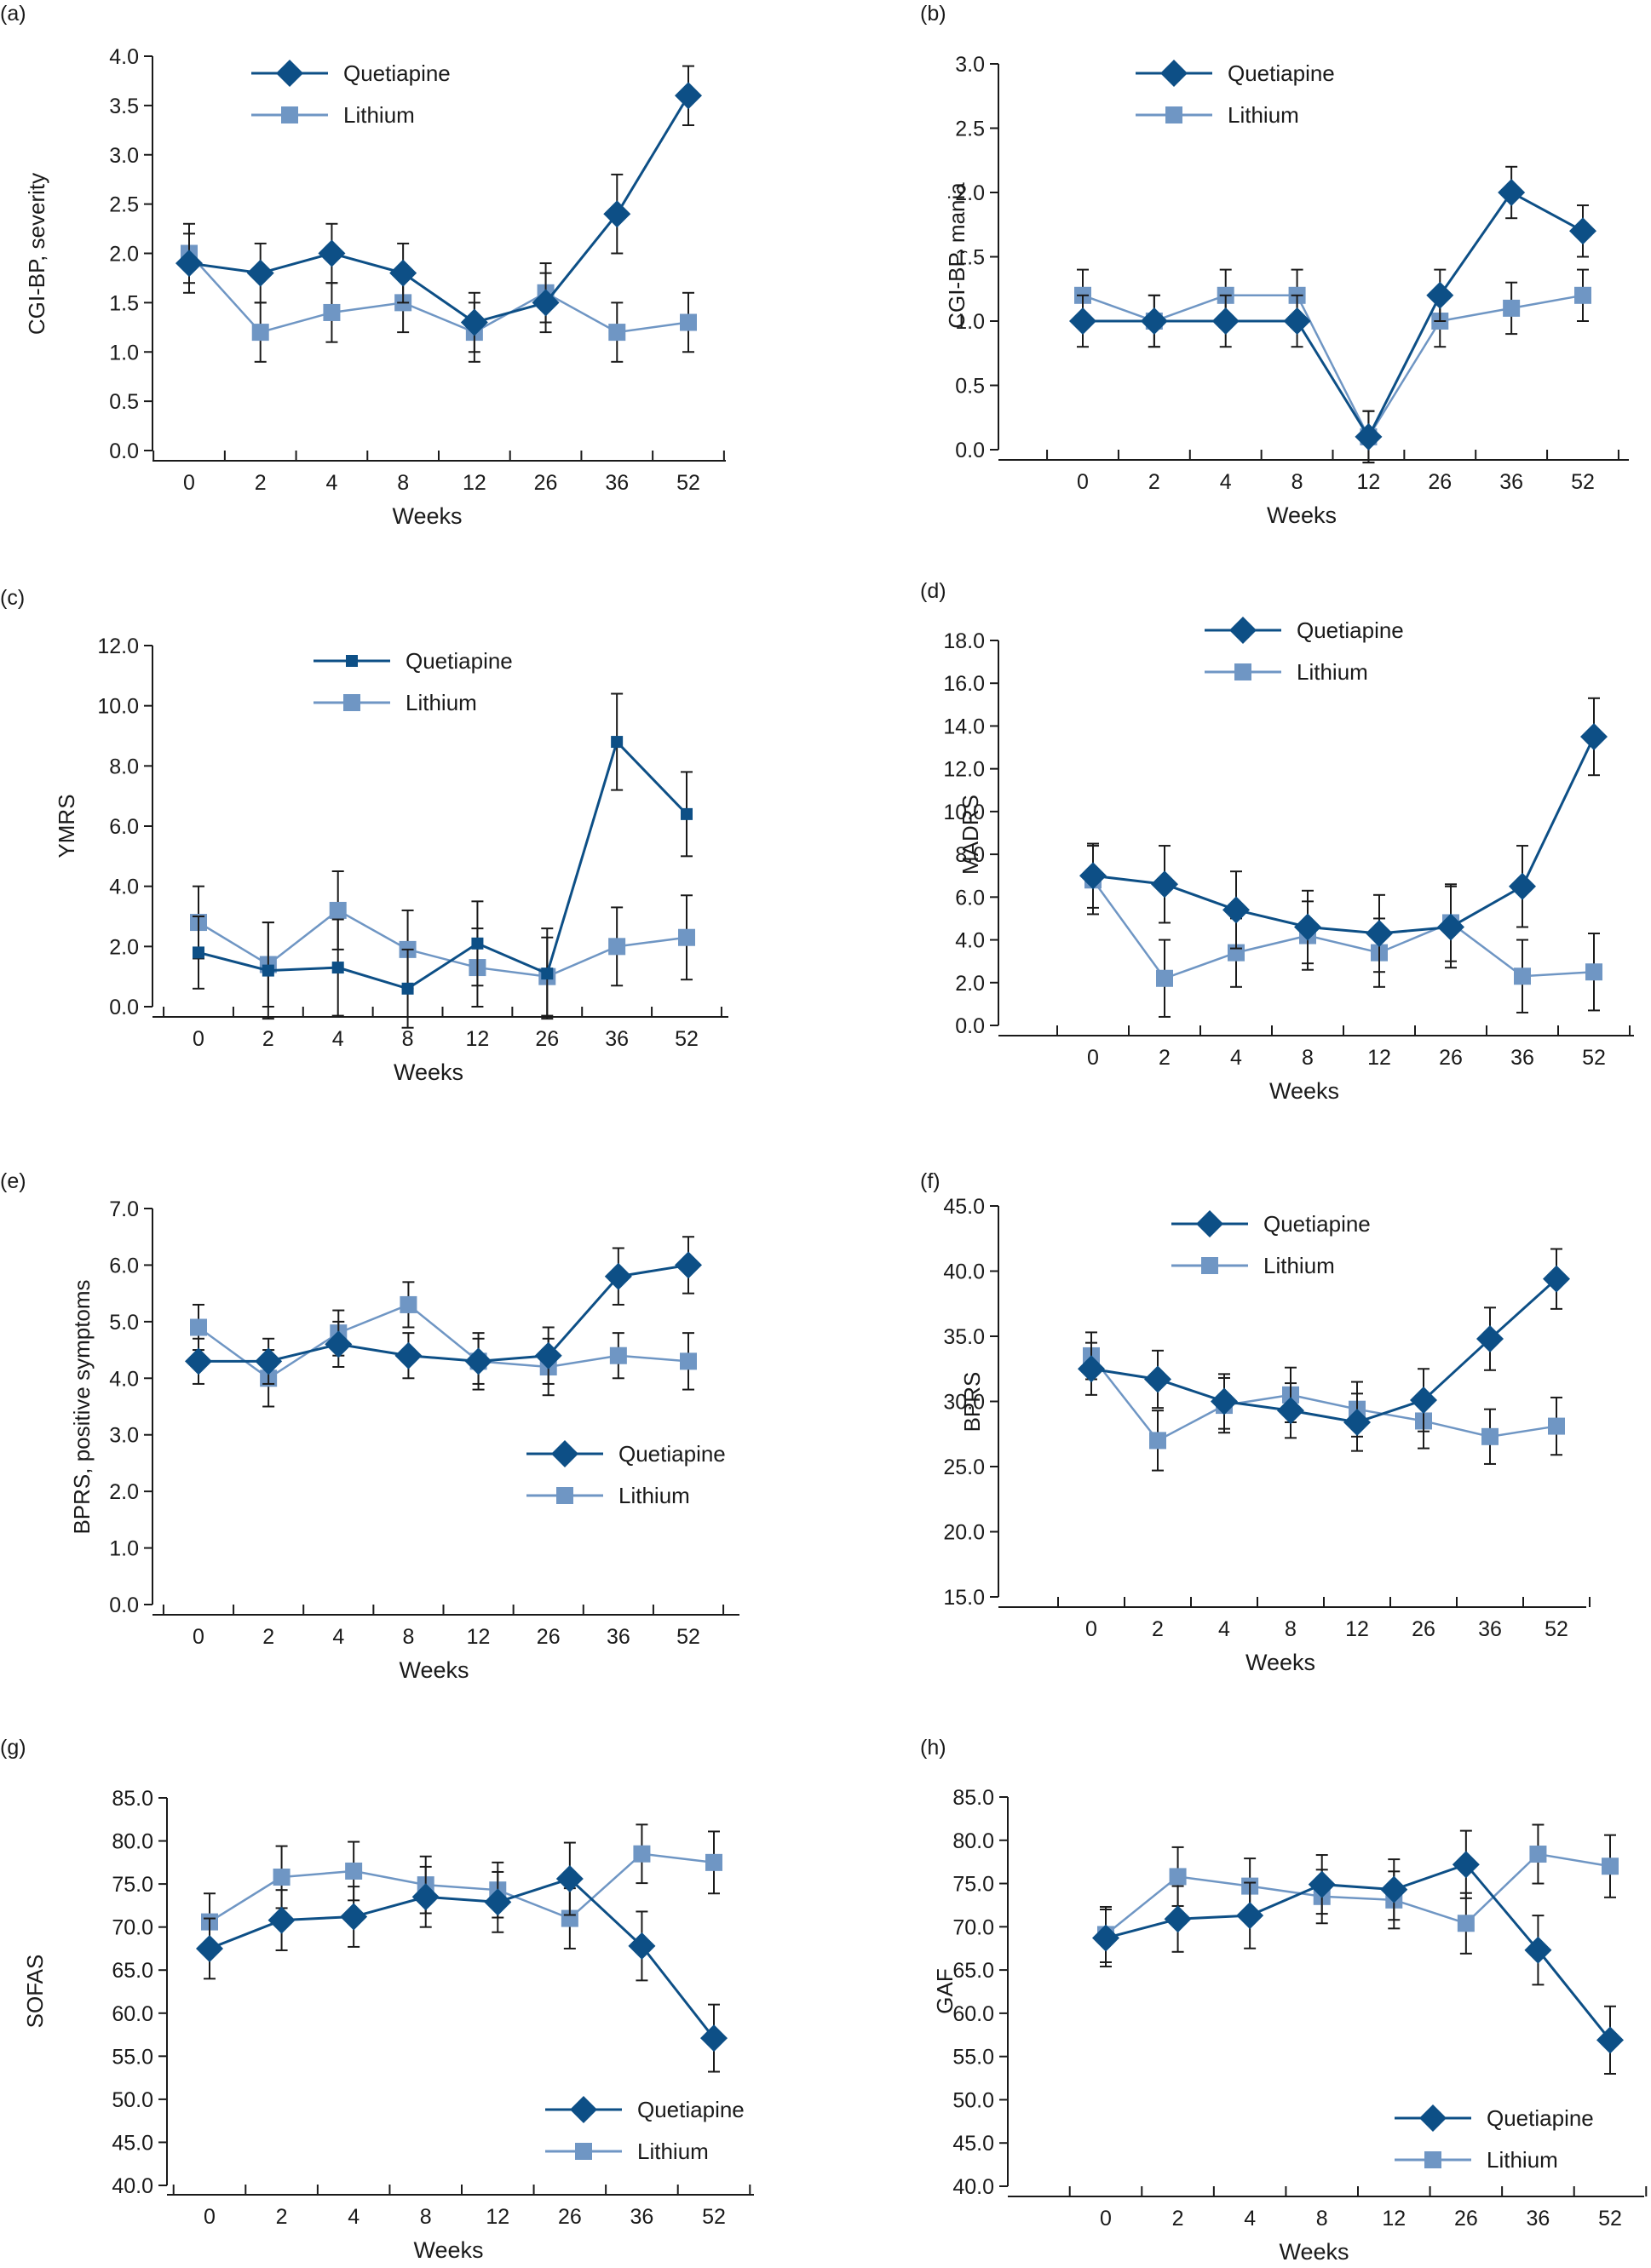 This screenshot has height=2268, width=1651. I want to click on x-tick-label: 52, so click(1556, 1629).